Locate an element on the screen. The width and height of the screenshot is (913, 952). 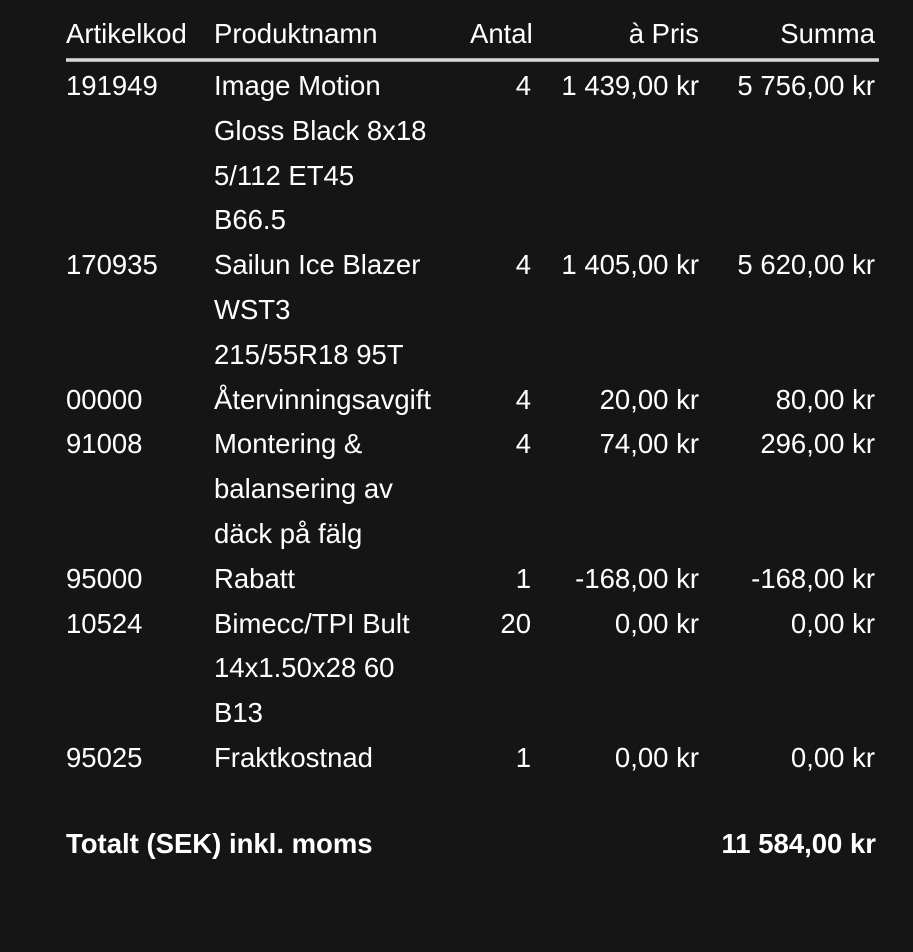
table-row: 95025 Fraktkostnad 1 0,00 kr 0,00 kr is located at coordinates (471, 758).